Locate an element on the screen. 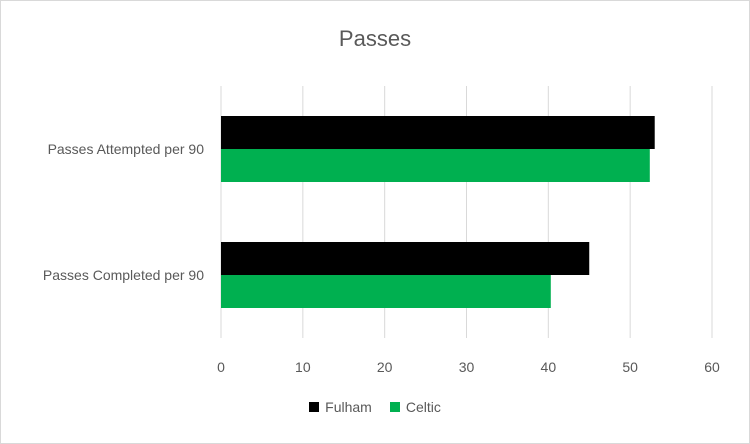  legend-swatch-celtic is located at coordinates (394, 407).